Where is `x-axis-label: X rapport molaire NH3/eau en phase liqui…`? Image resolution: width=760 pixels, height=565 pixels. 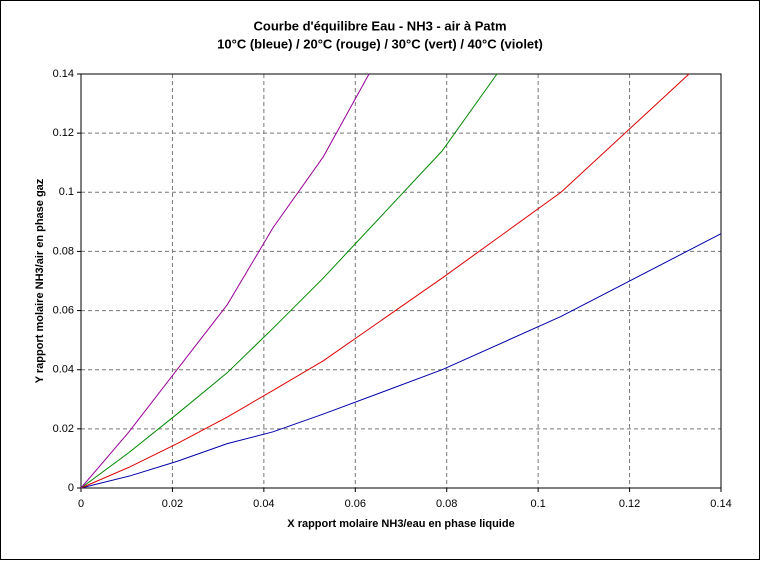 x-axis-label: X rapport molaire NH3/eau en phase liqui… is located at coordinates (400, 524).